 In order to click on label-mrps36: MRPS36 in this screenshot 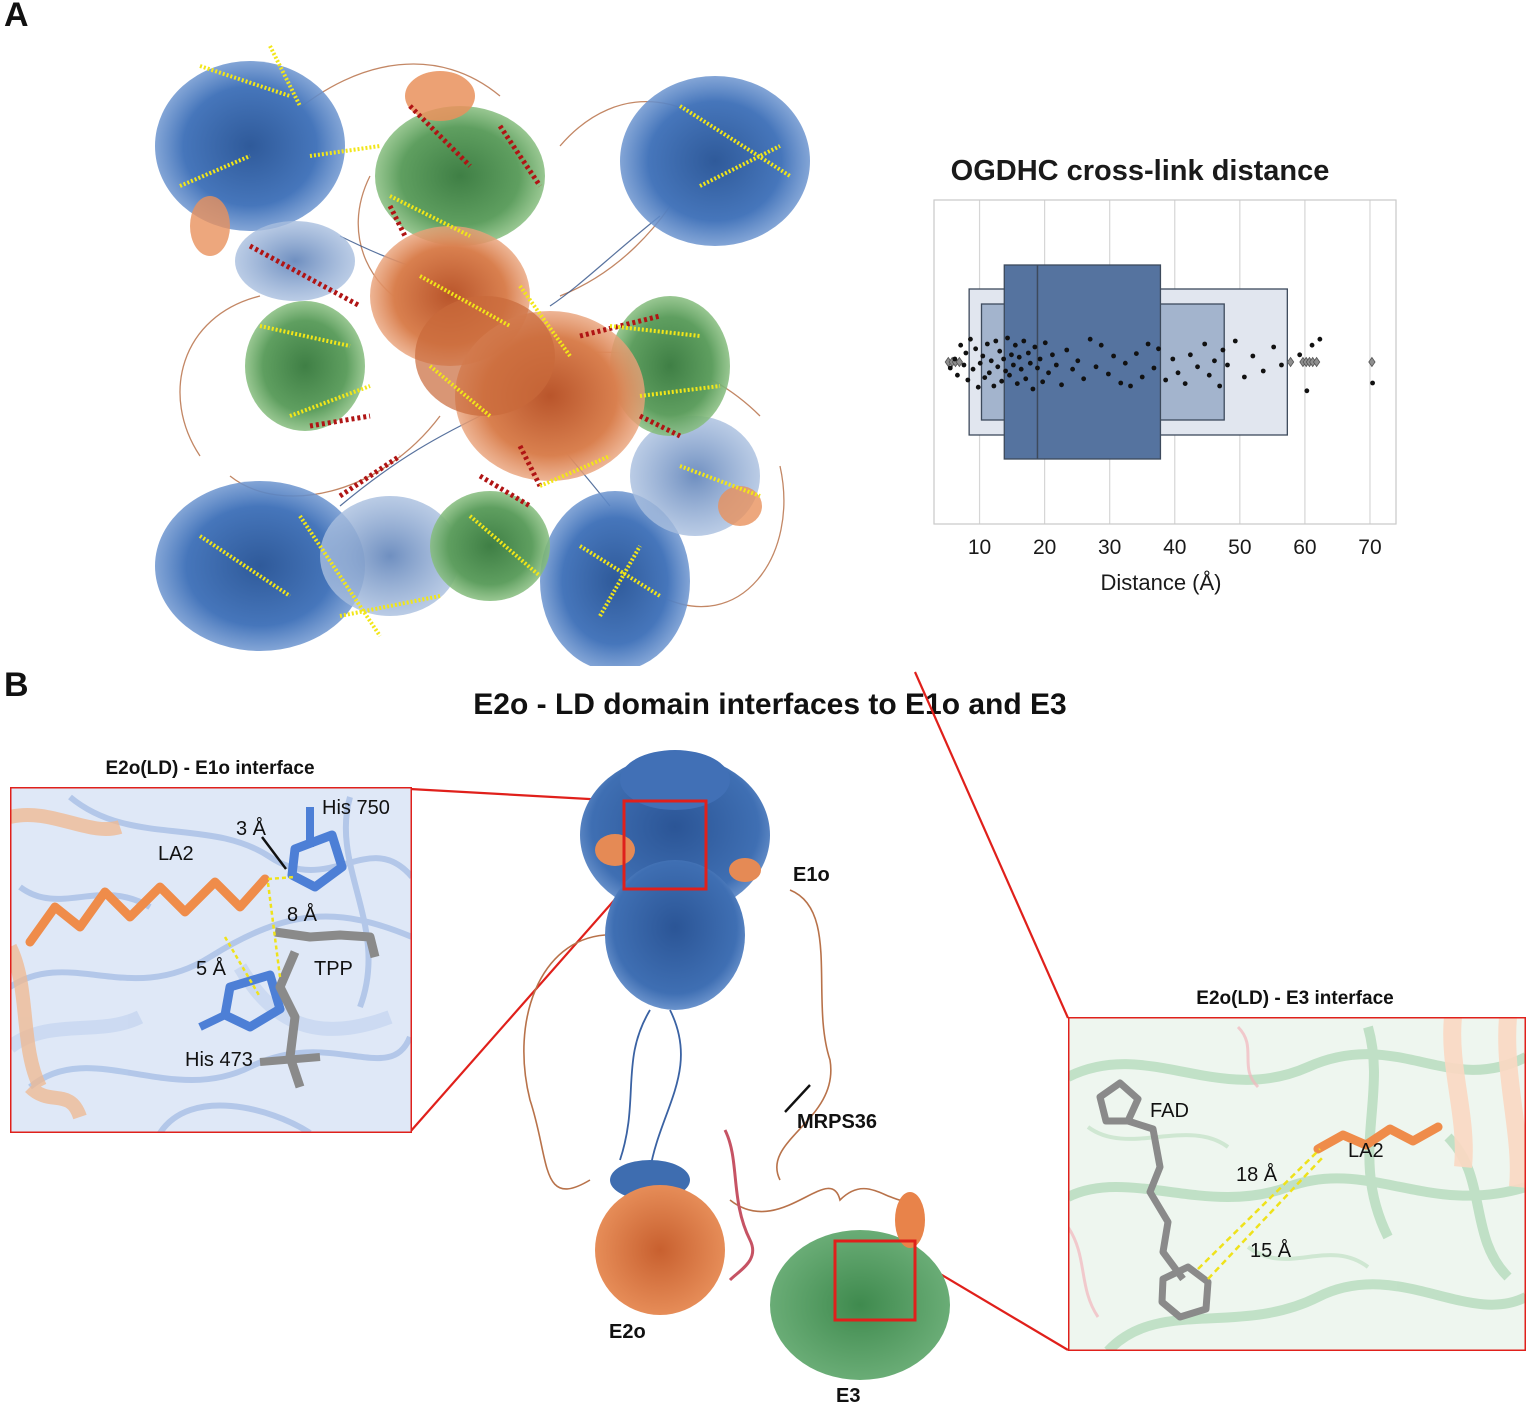, I will do `click(837, 1122)`.